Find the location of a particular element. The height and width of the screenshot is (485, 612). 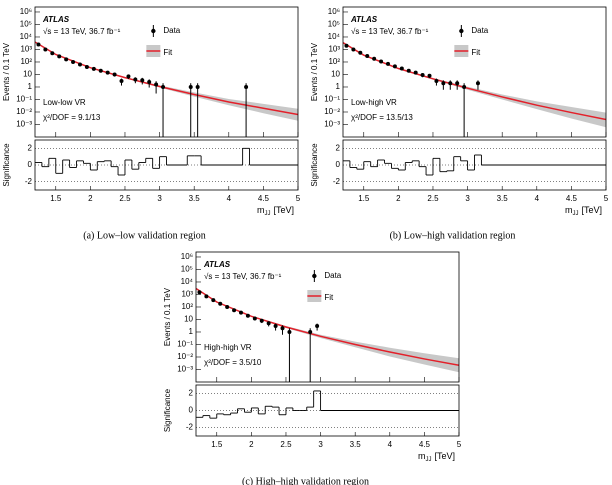

region-label: Low-low VR is located at coordinates (64, 102).